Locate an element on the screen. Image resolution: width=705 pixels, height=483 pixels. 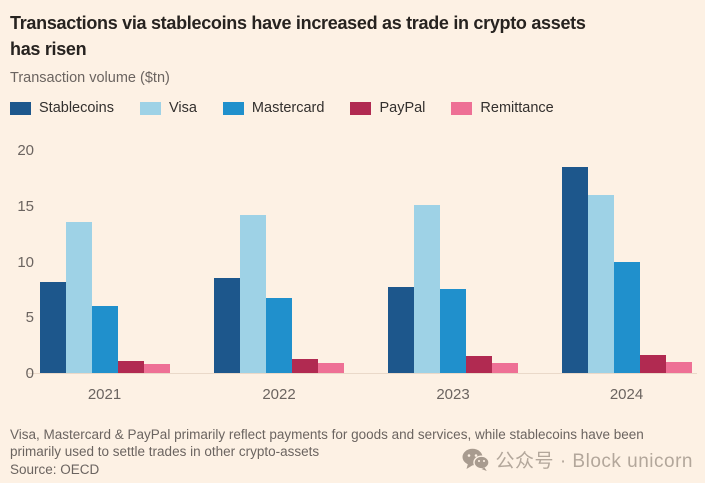
bar-group-2021 is located at coordinates (104, 262).